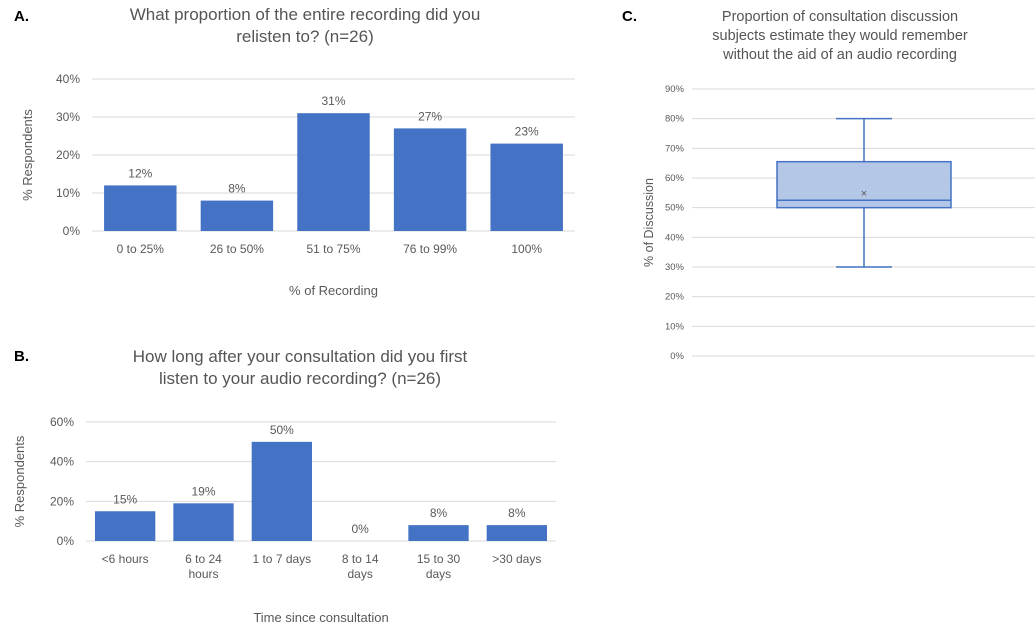 This screenshot has height=631, width=1035. Describe the element at coordinates (675, 326) in the screenshot. I see `chart-c-y-tick-label: 10%` at that location.